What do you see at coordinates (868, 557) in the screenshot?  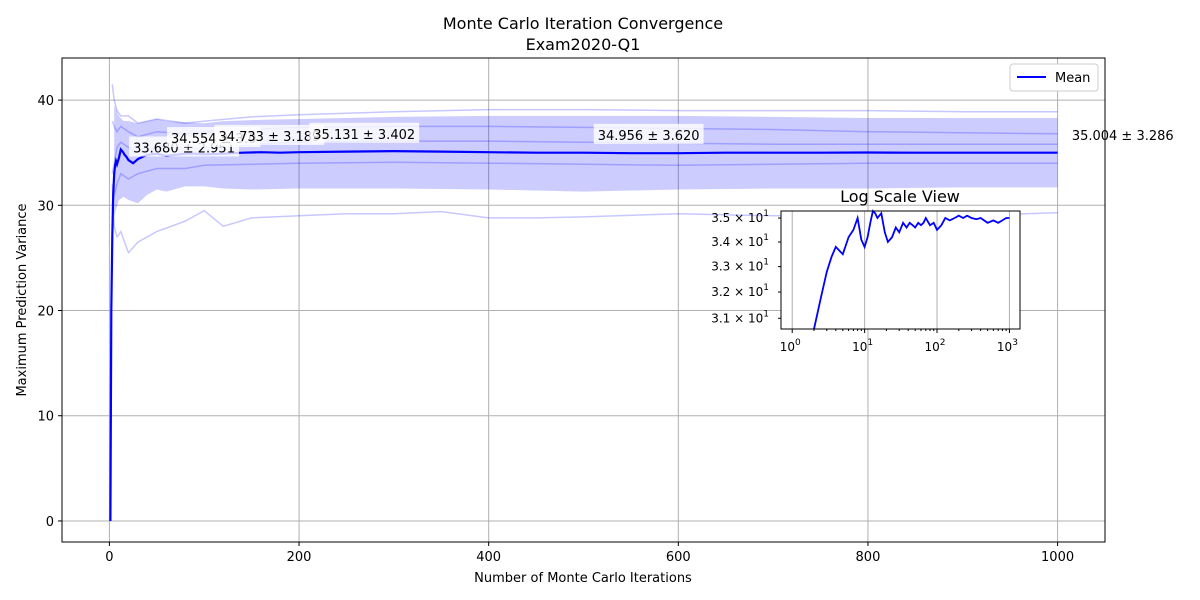 I see `x-tick-label: 800` at bounding box center [868, 557].